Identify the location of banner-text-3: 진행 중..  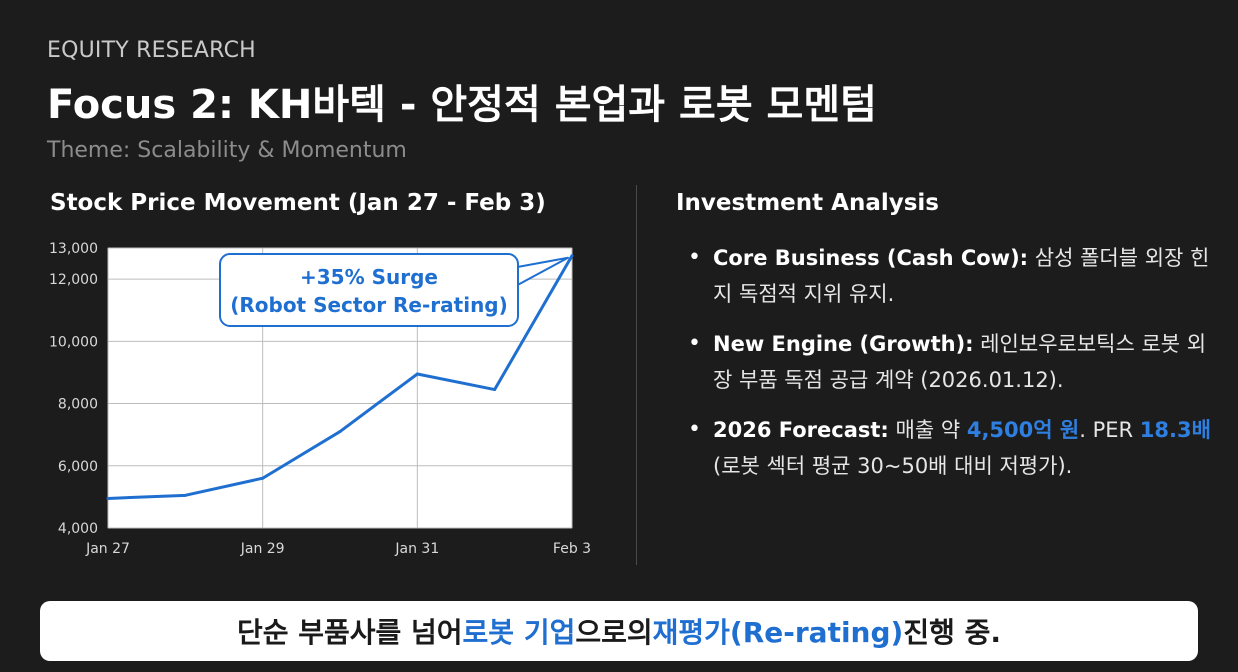
(952, 632).